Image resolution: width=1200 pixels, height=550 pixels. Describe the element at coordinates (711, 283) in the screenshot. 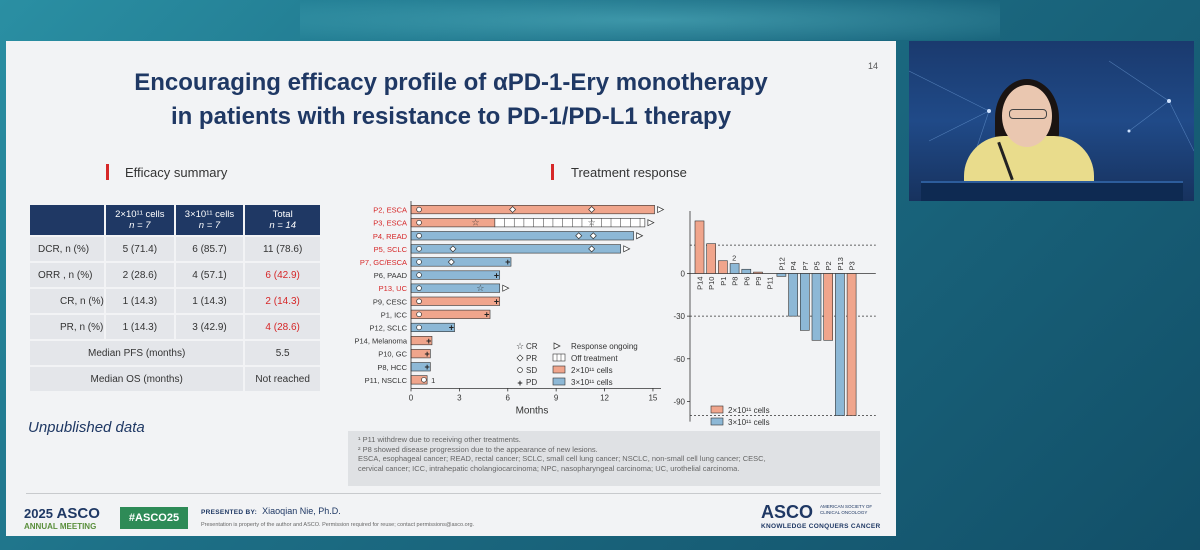

I see `bar-label: P10` at that location.